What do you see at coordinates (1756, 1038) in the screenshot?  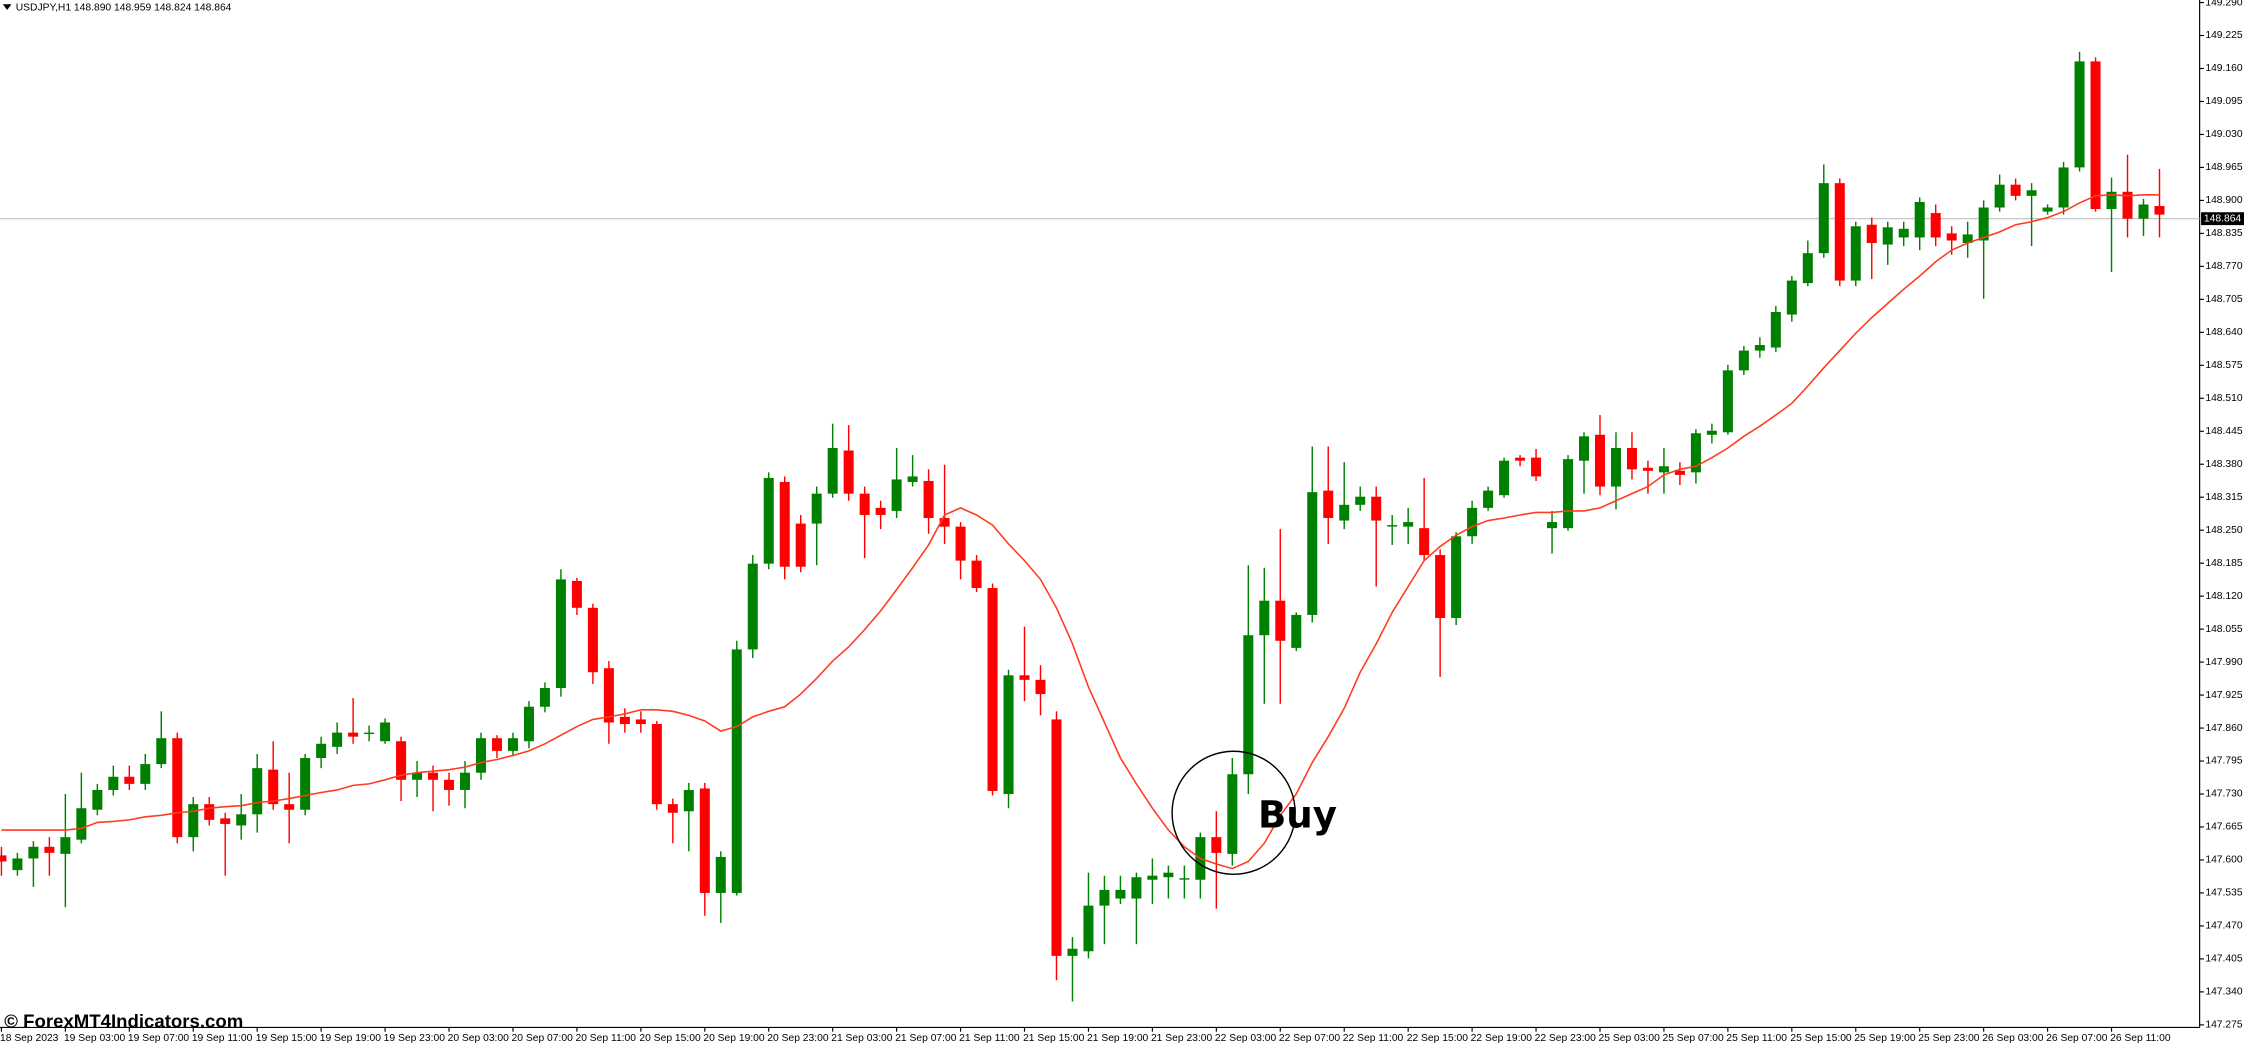 I see `x-tick-label: 25 Sep 11:00` at bounding box center [1756, 1038].